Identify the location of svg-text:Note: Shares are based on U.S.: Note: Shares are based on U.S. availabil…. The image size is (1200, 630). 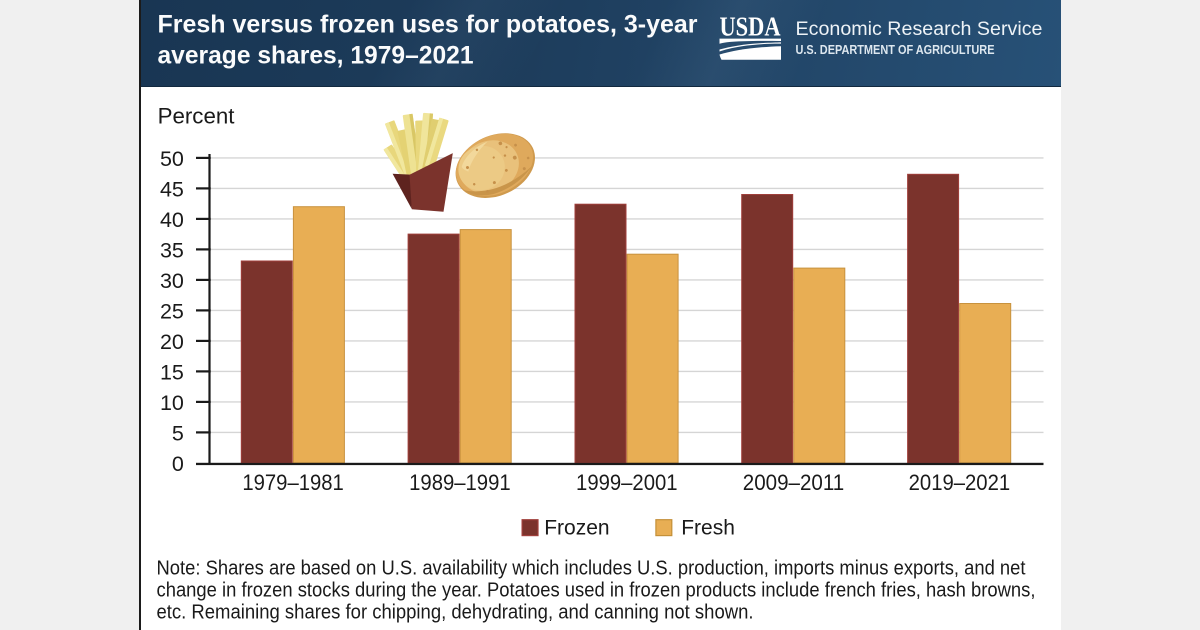
(591, 569).